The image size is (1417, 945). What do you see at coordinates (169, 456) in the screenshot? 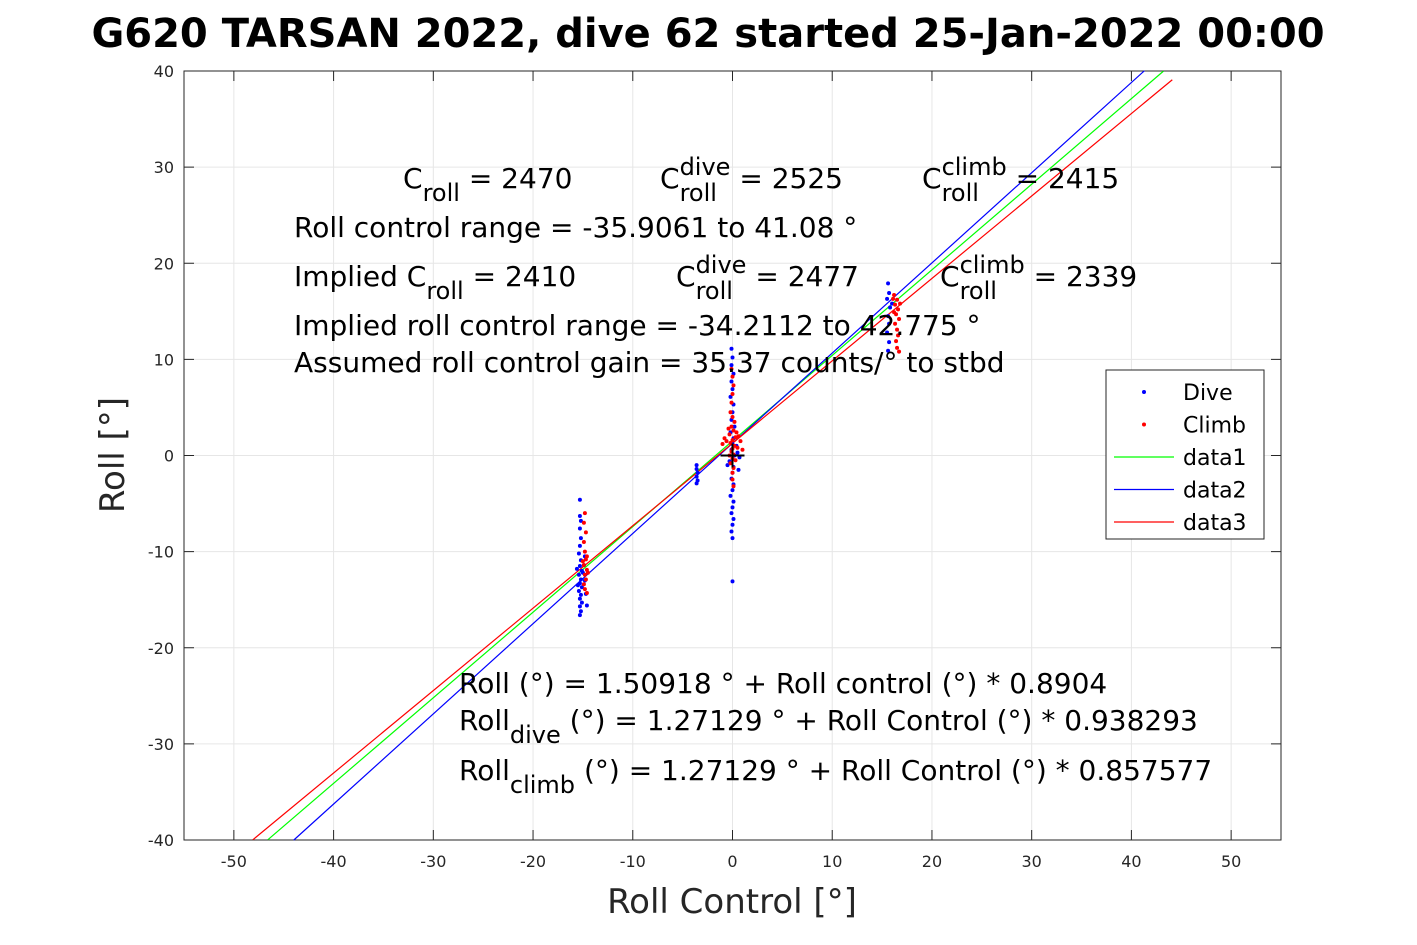
I see `y-tick-label: 0` at bounding box center [169, 456].